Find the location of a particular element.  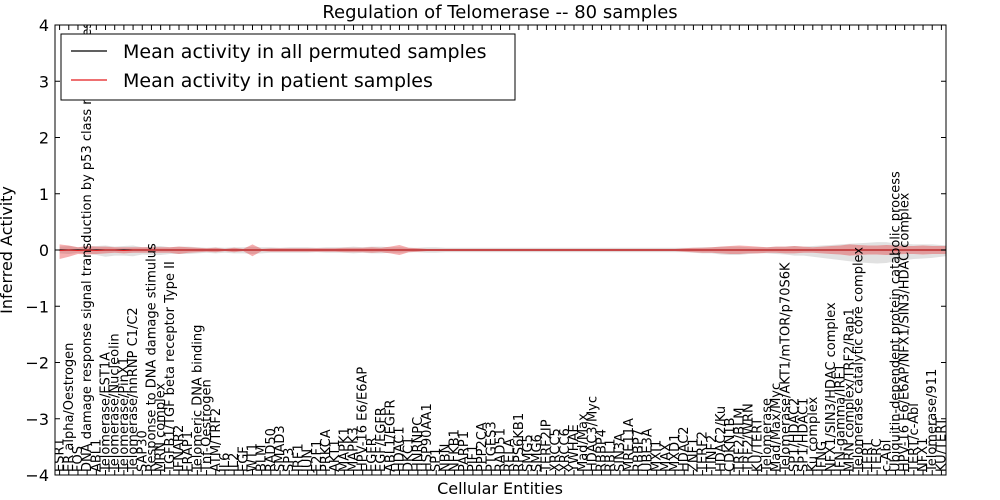

category-label: NBN is located at coordinates (445, 458).